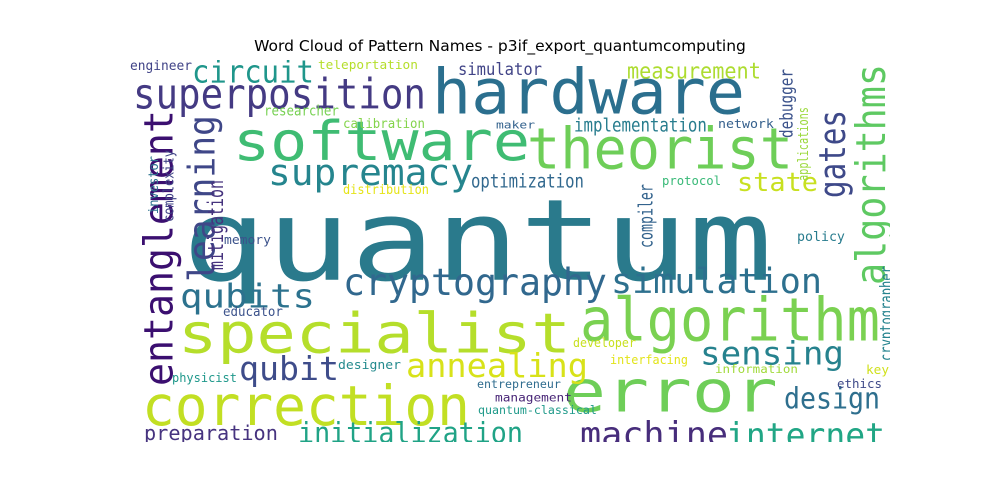 This screenshot has width=1000, height=500. I want to click on word-optimization: optimization, so click(527, 181).